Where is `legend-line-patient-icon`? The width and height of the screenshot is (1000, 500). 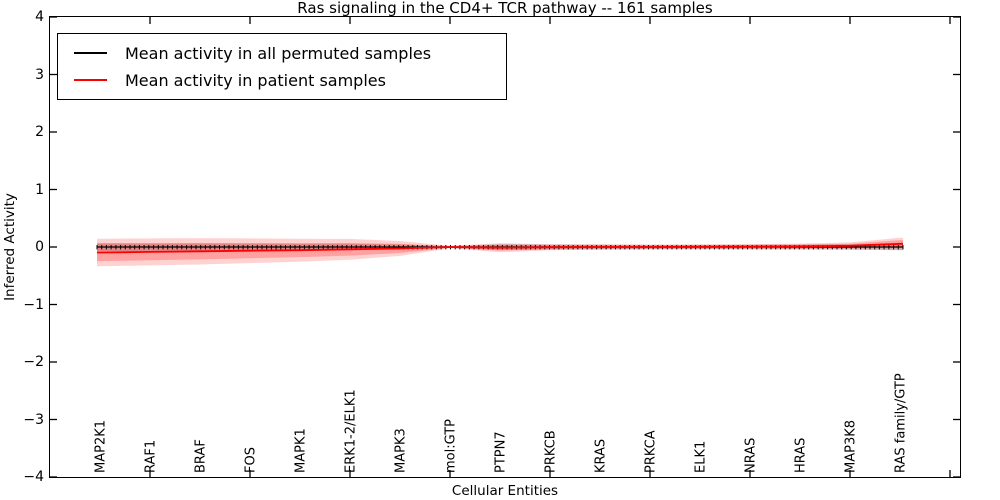
legend-line-patient-icon is located at coordinates (90, 80).